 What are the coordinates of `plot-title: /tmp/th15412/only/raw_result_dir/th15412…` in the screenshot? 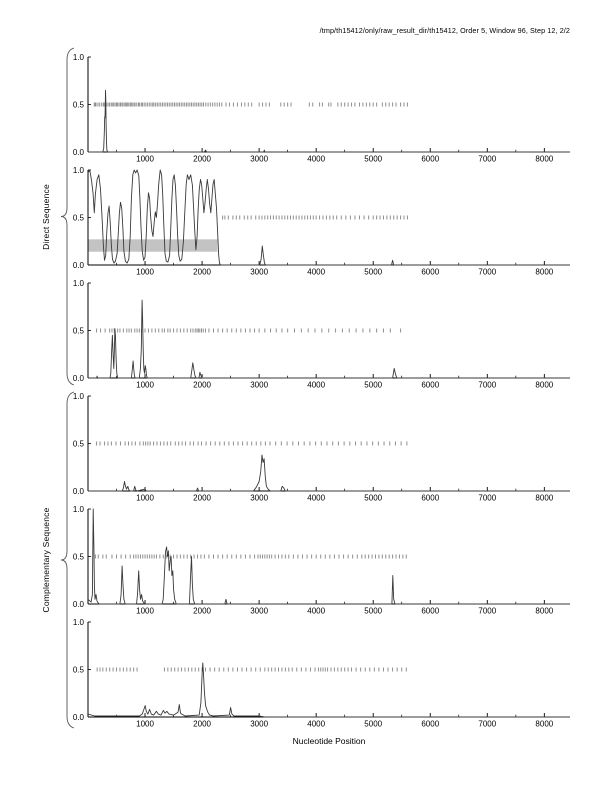 It's located at (444, 30).